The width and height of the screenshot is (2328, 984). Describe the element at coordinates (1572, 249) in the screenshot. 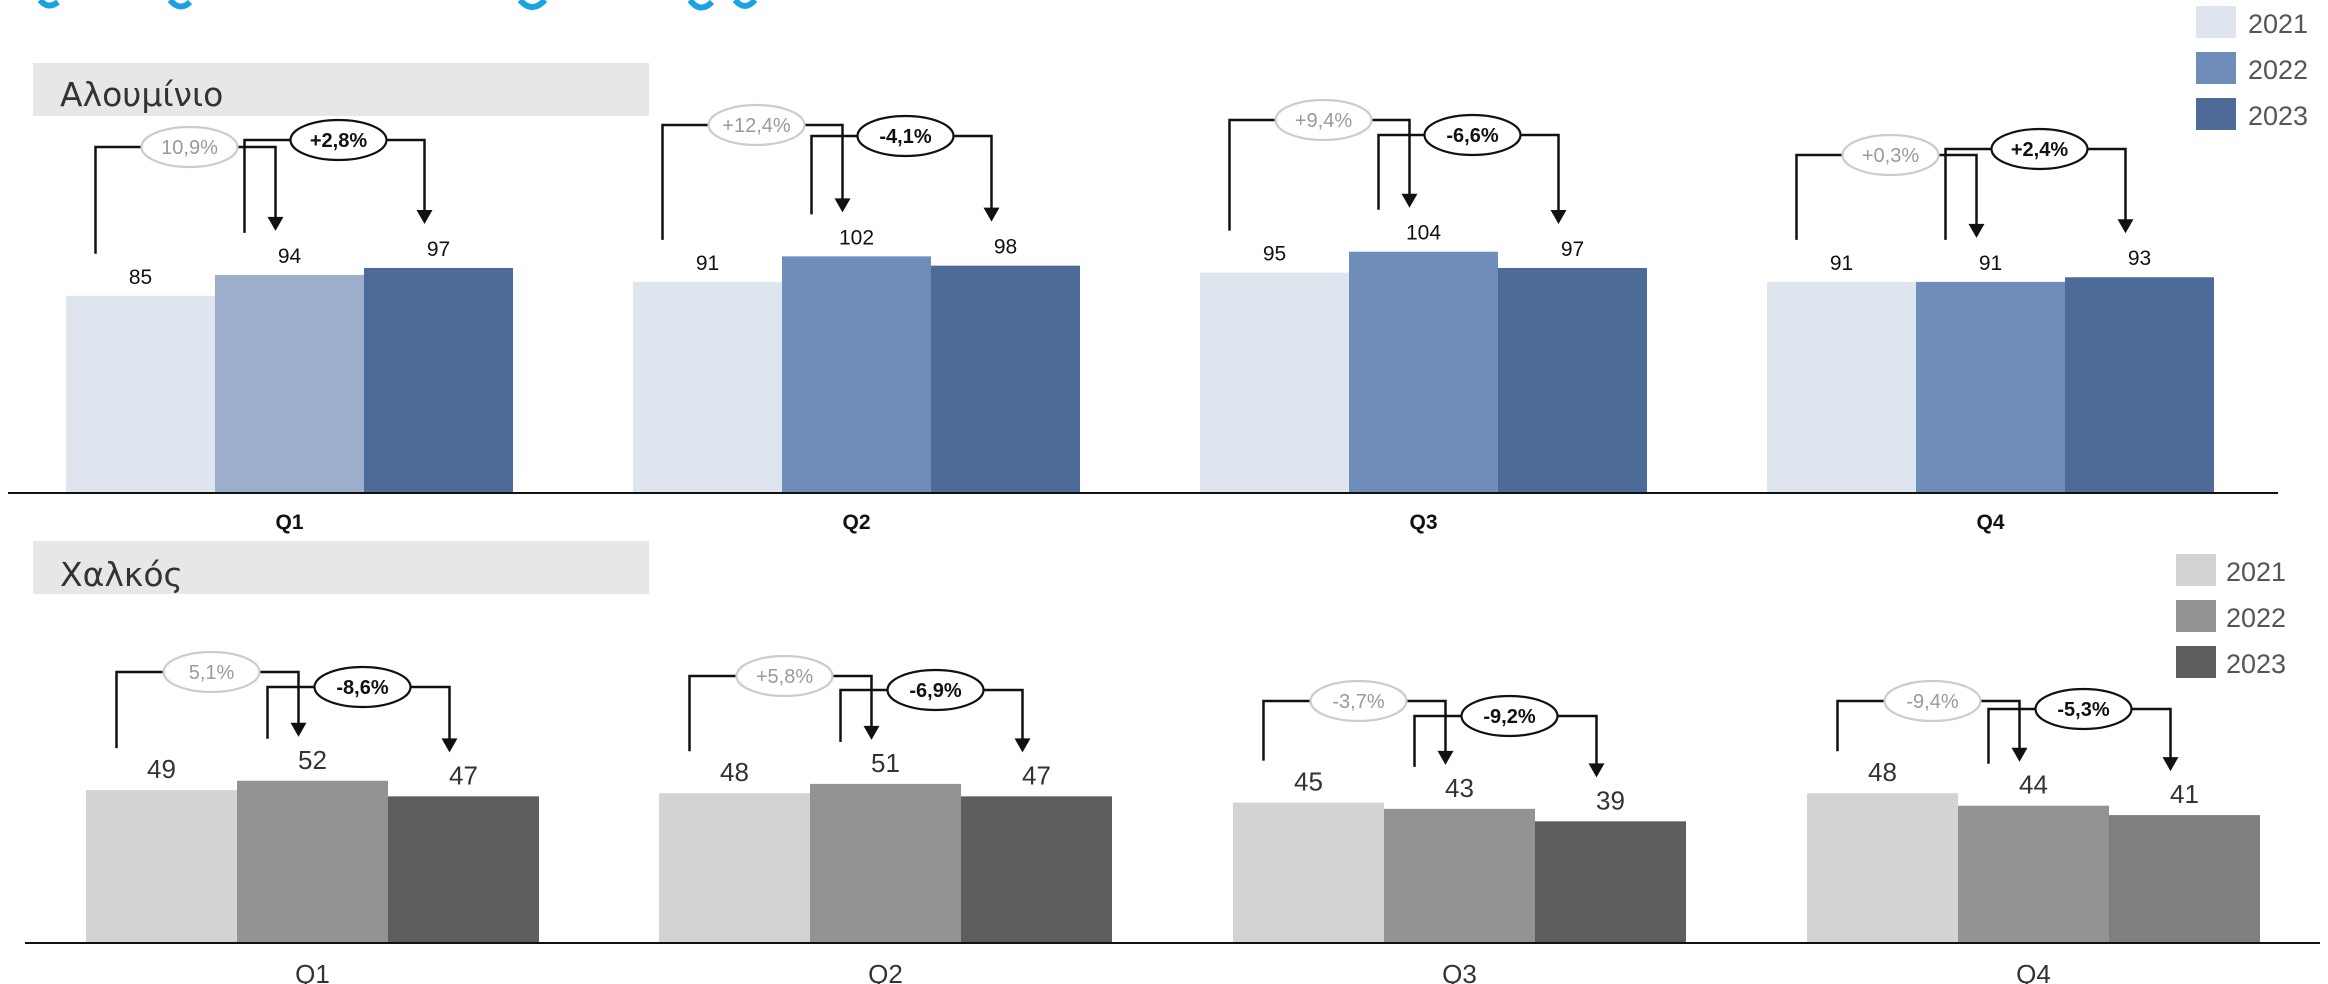

I see `value-label-Q3-2023: 97` at that location.